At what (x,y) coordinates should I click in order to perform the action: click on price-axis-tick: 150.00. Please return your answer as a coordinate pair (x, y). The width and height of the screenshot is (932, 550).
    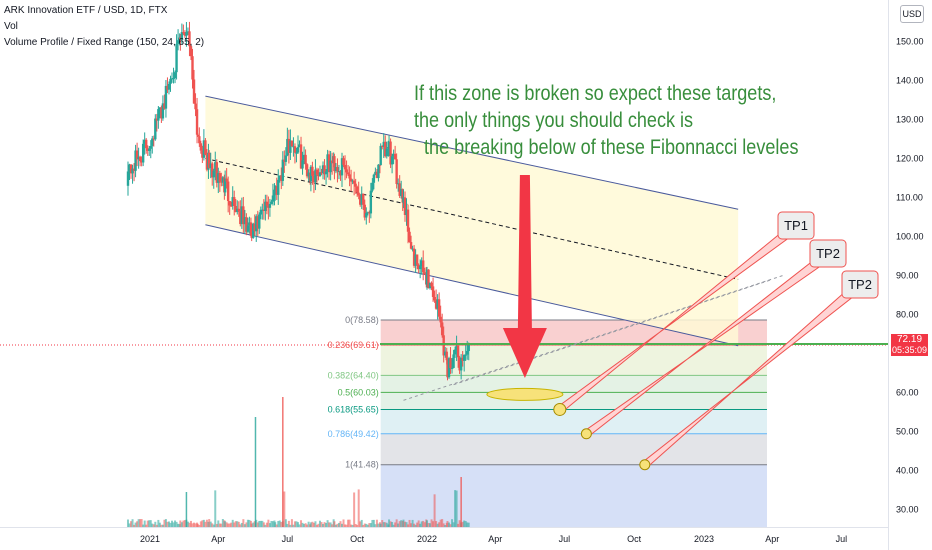
    Looking at the image, I should click on (910, 42).